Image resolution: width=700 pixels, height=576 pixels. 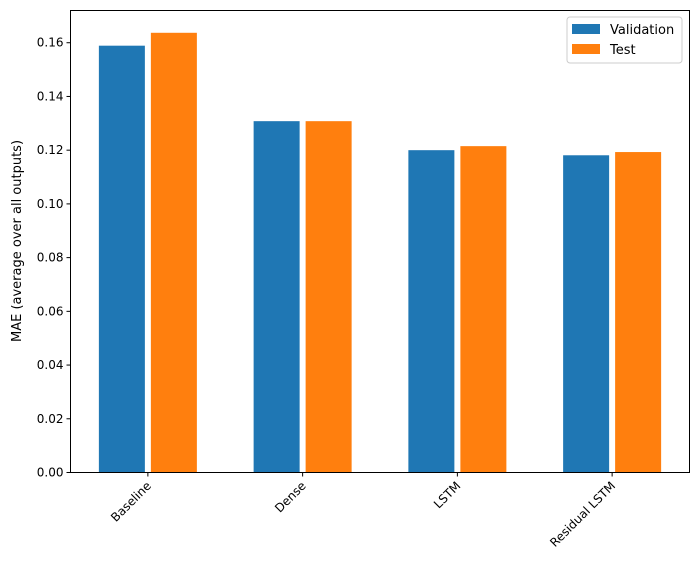 I want to click on y-axis-label: MAE (average over all outputs), so click(x=17, y=241).